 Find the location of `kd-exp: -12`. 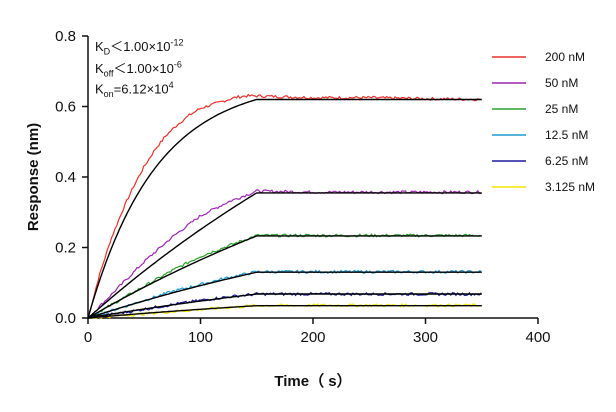

kd-exp: -12 is located at coordinates (177, 42).